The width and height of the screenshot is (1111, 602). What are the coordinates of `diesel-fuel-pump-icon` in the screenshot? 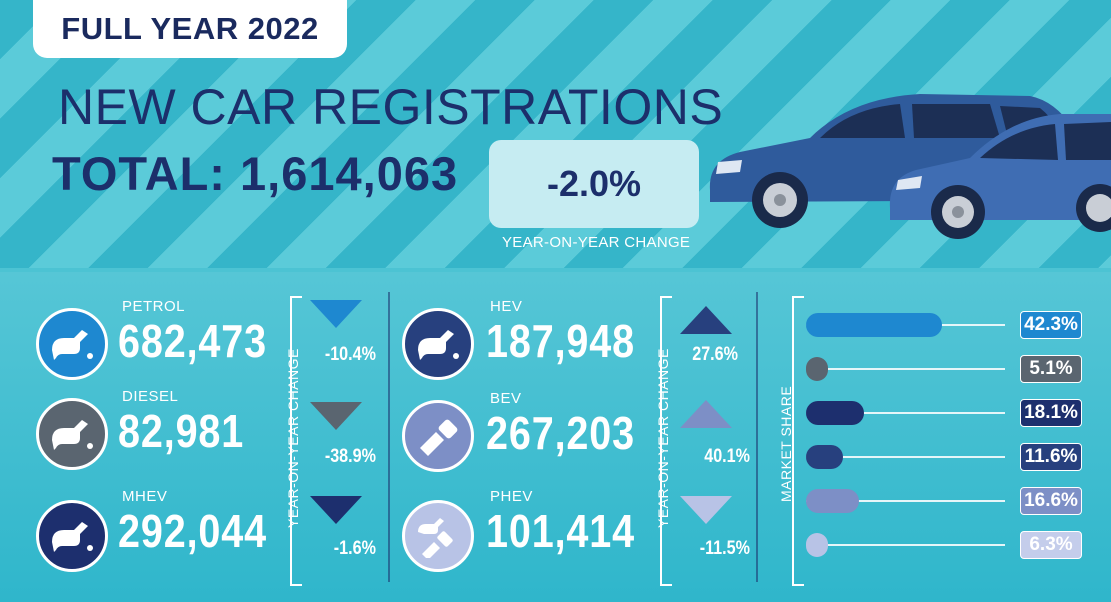 It's located at (72, 434).